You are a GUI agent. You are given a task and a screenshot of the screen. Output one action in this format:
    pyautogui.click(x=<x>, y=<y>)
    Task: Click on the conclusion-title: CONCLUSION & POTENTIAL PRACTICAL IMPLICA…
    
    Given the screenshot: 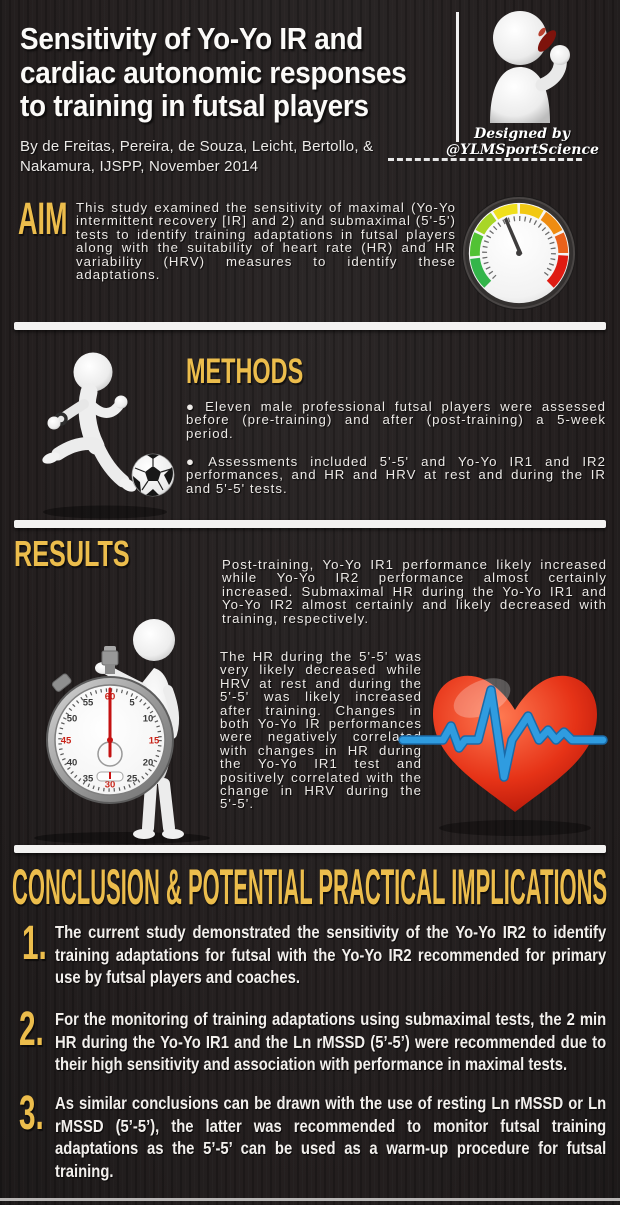 What is the action you would take?
    pyautogui.click(x=310, y=887)
    